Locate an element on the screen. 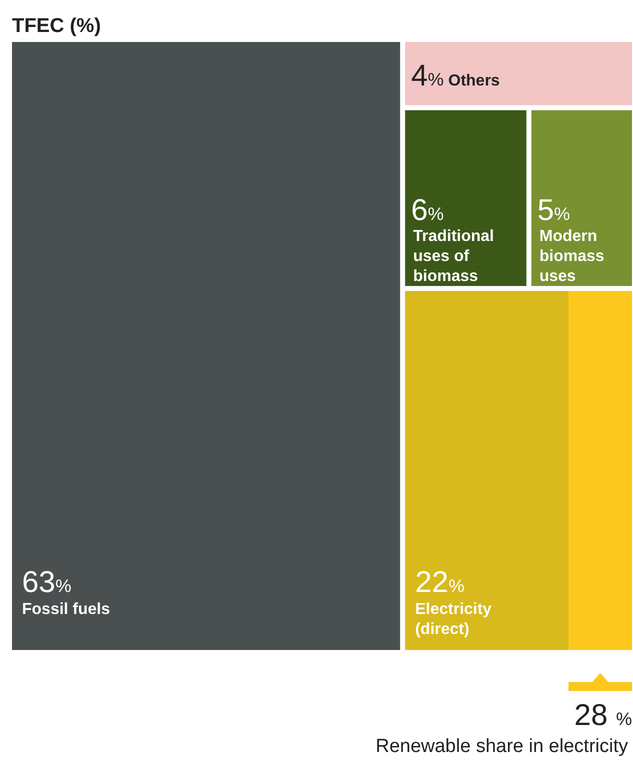  category-label: Traditional uses of biomass is located at coordinates (453, 257).